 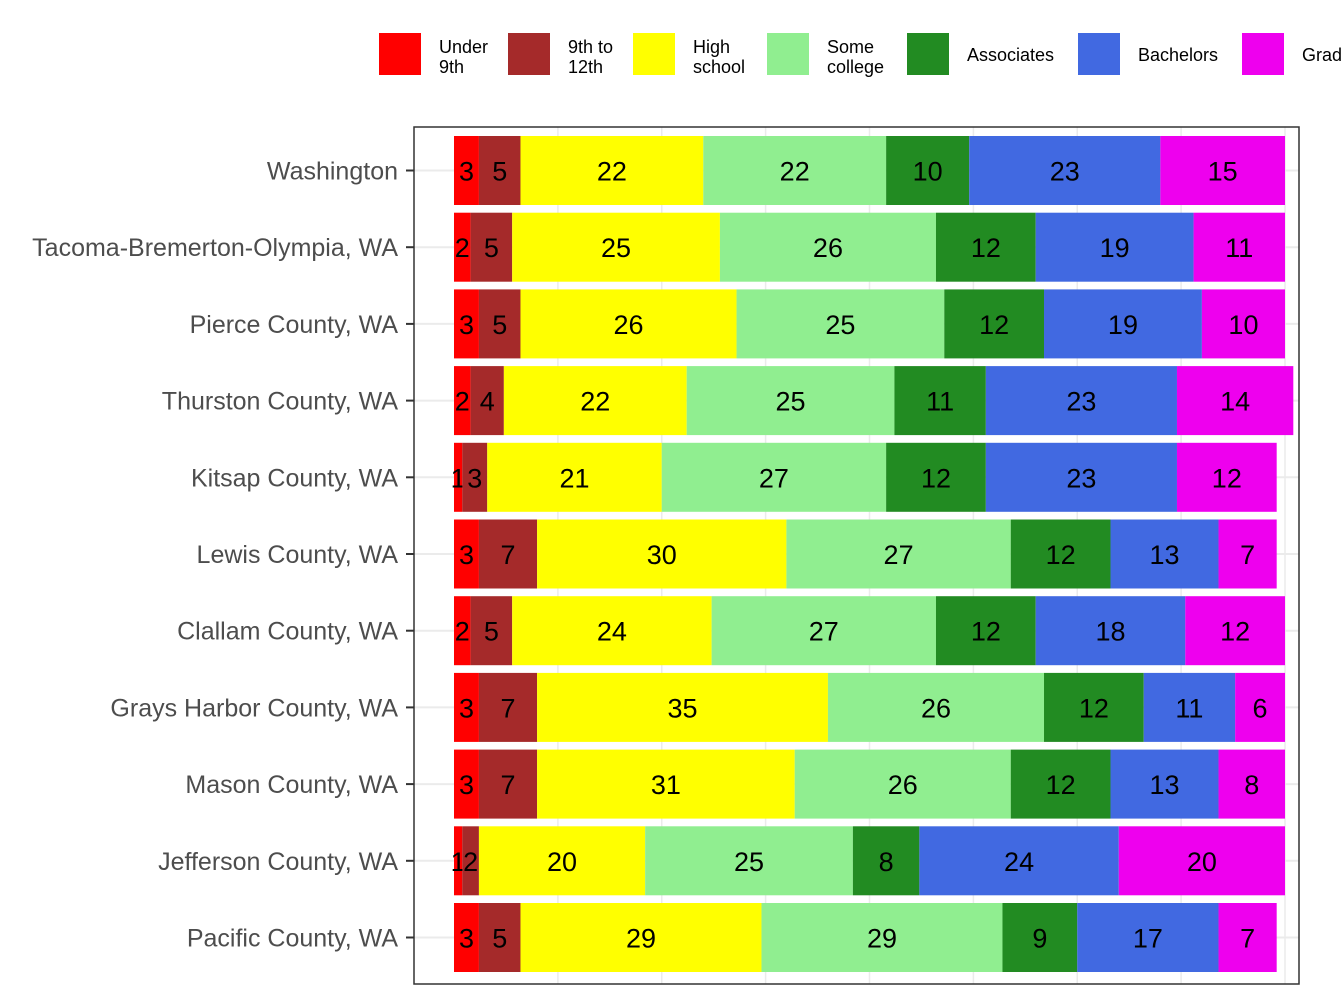 I want to click on data-label: 13, so click(x=1164, y=785).